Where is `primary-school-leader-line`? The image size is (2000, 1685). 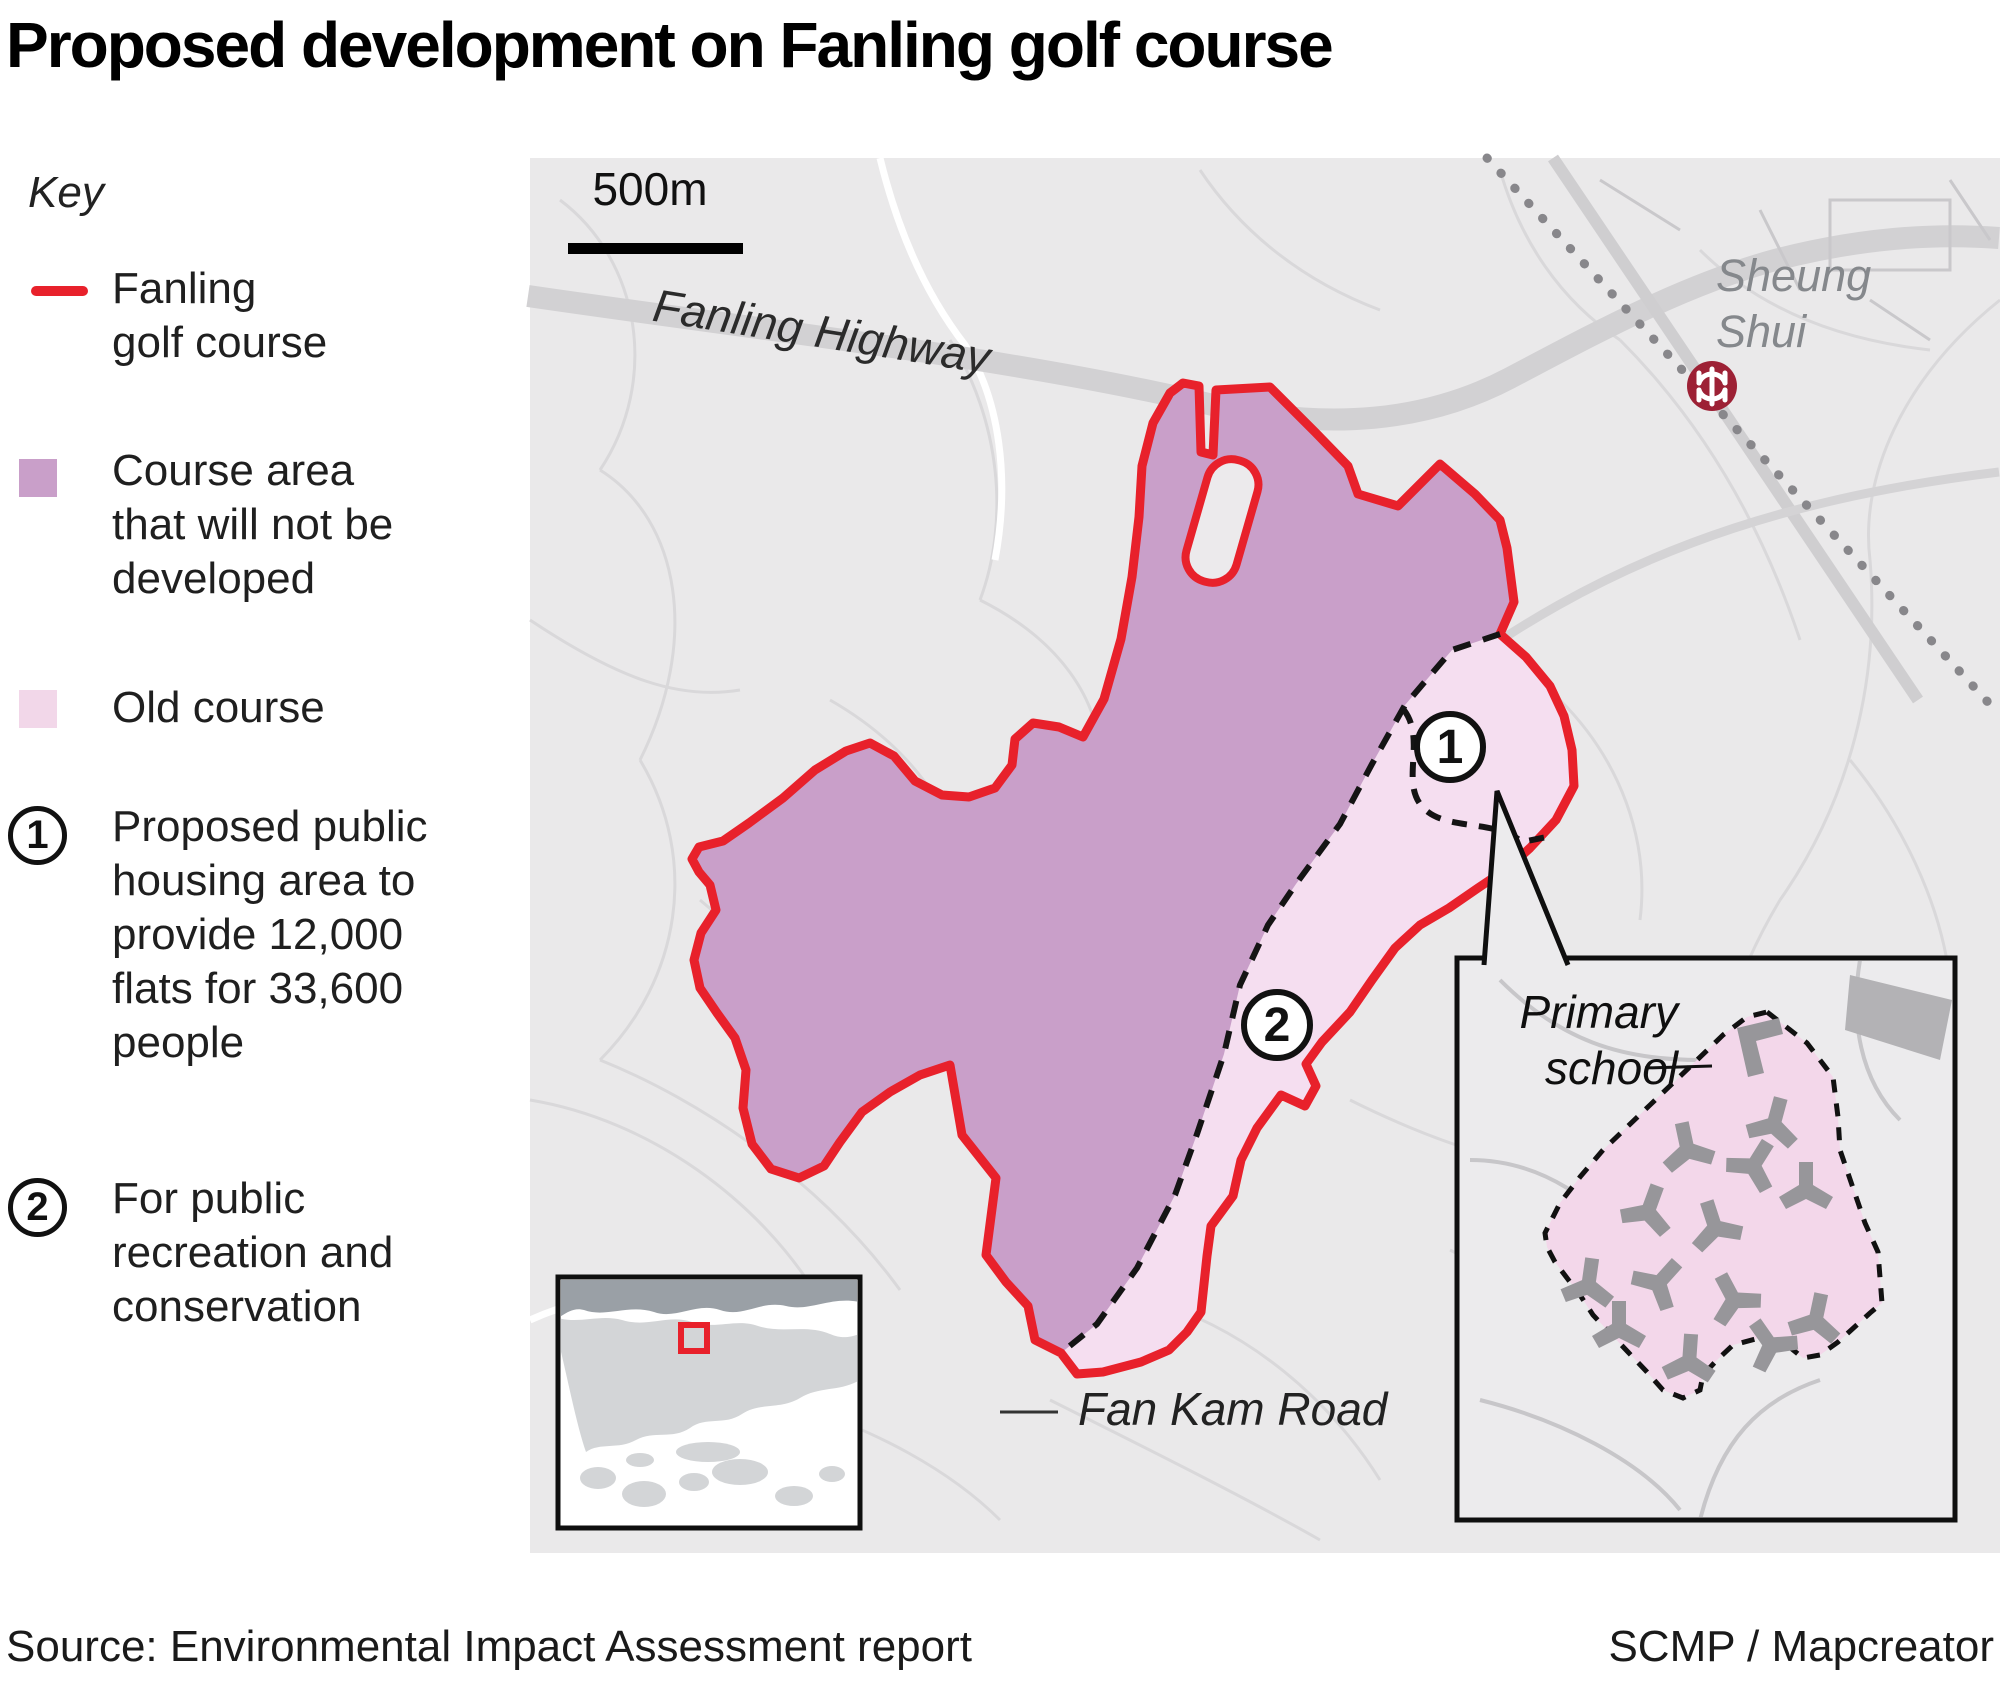
primary-school-leader-line is located at coordinates (1678, 1067).